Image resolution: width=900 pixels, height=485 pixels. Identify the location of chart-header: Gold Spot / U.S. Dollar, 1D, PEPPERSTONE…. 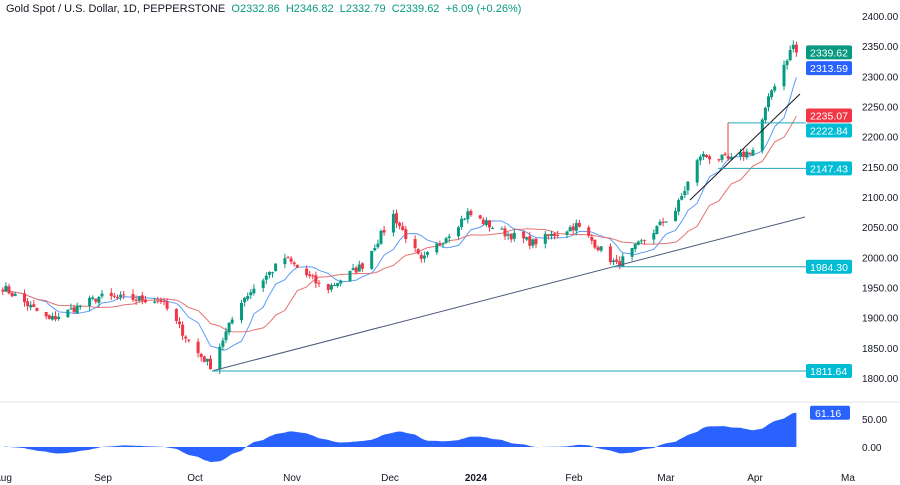
(263, 9).